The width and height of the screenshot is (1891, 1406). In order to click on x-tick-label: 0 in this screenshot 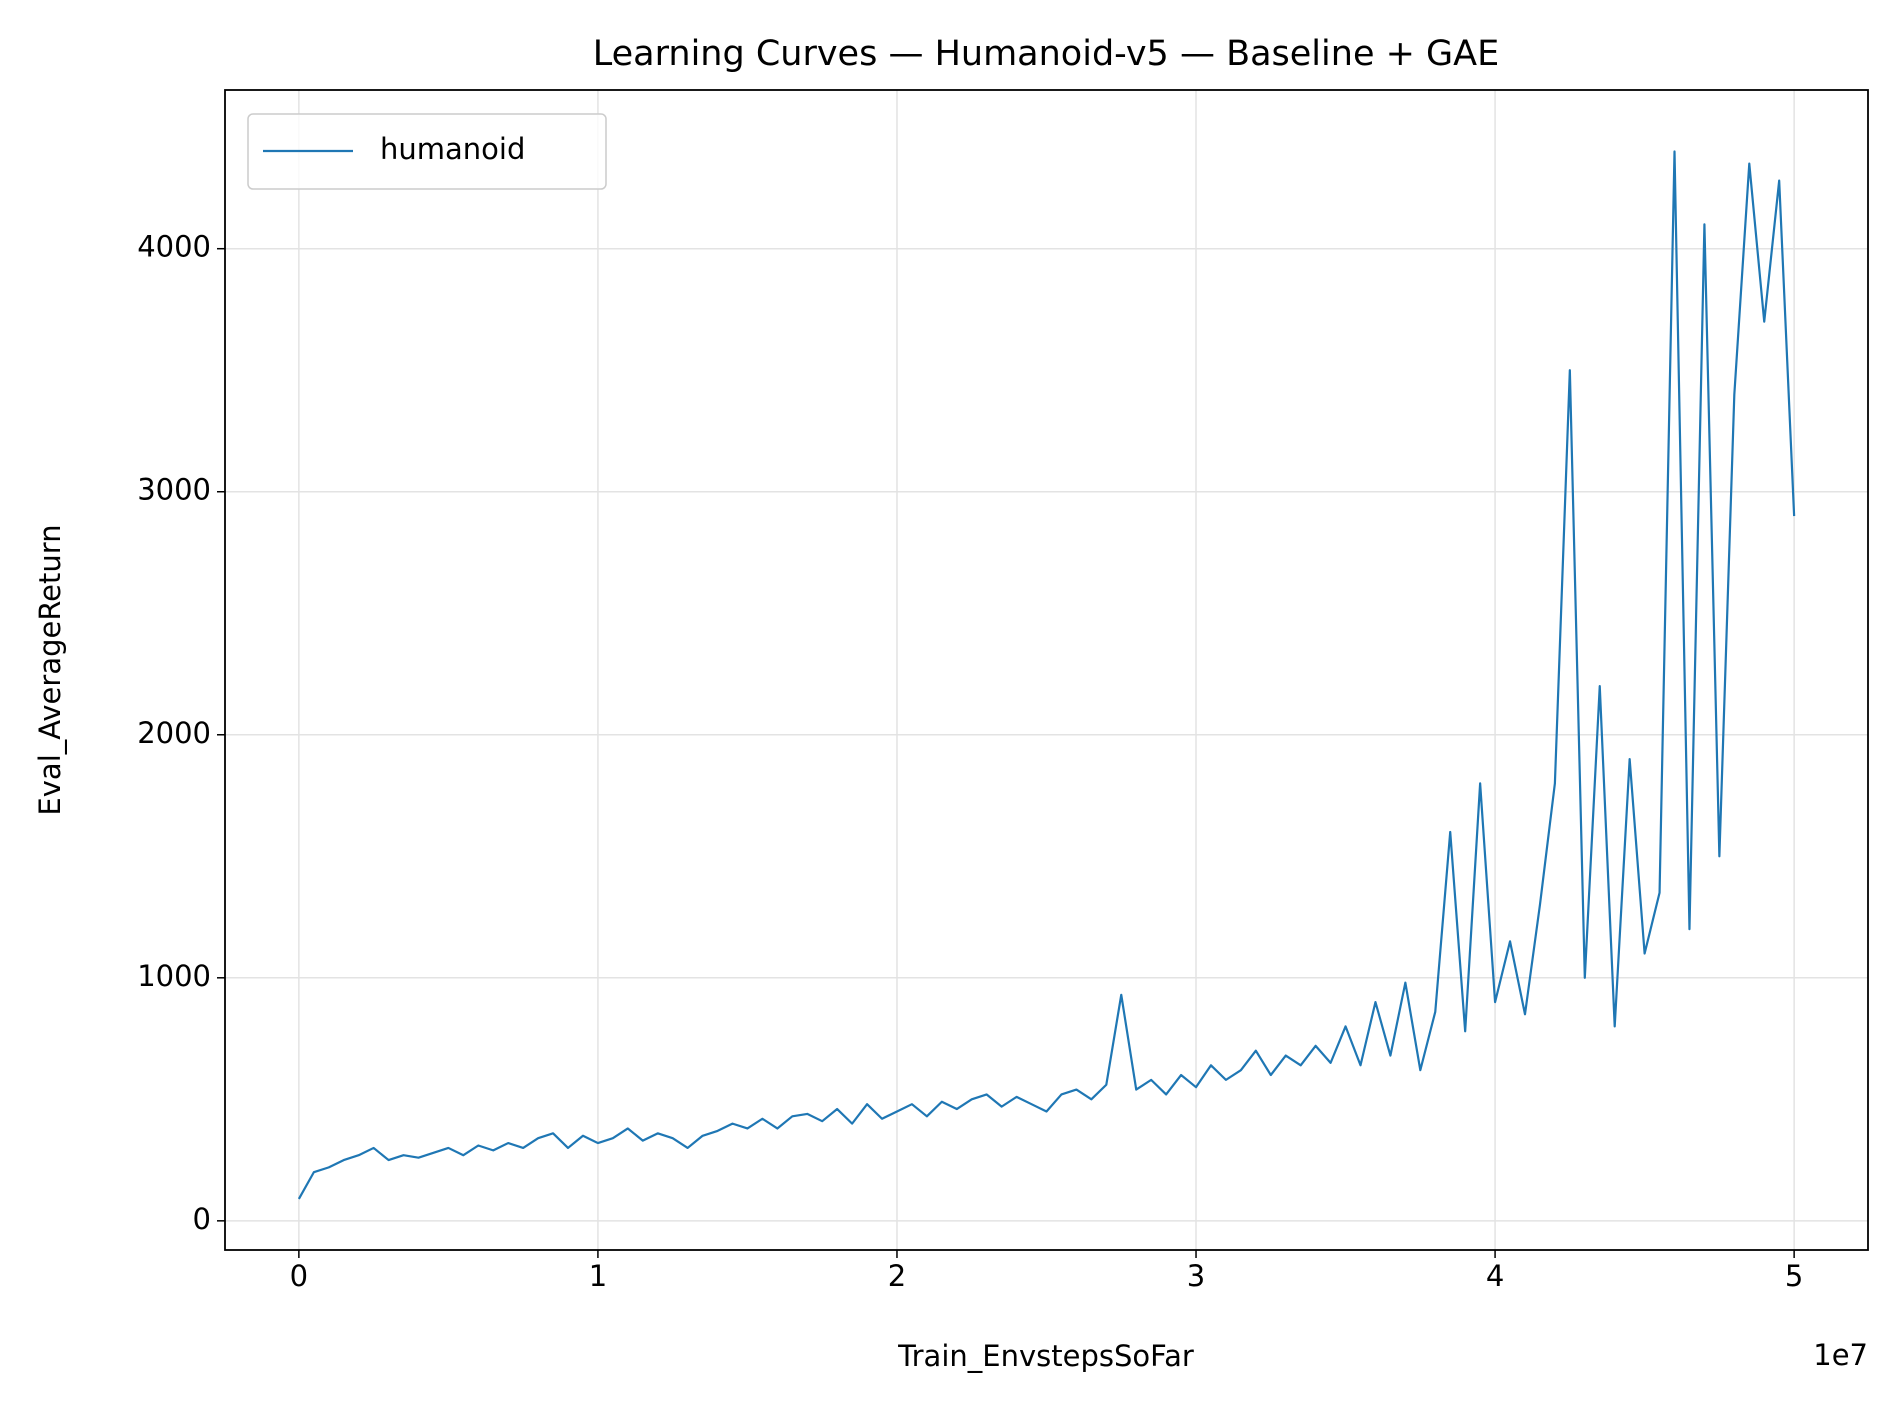, I will do `click(299, 1276)`.